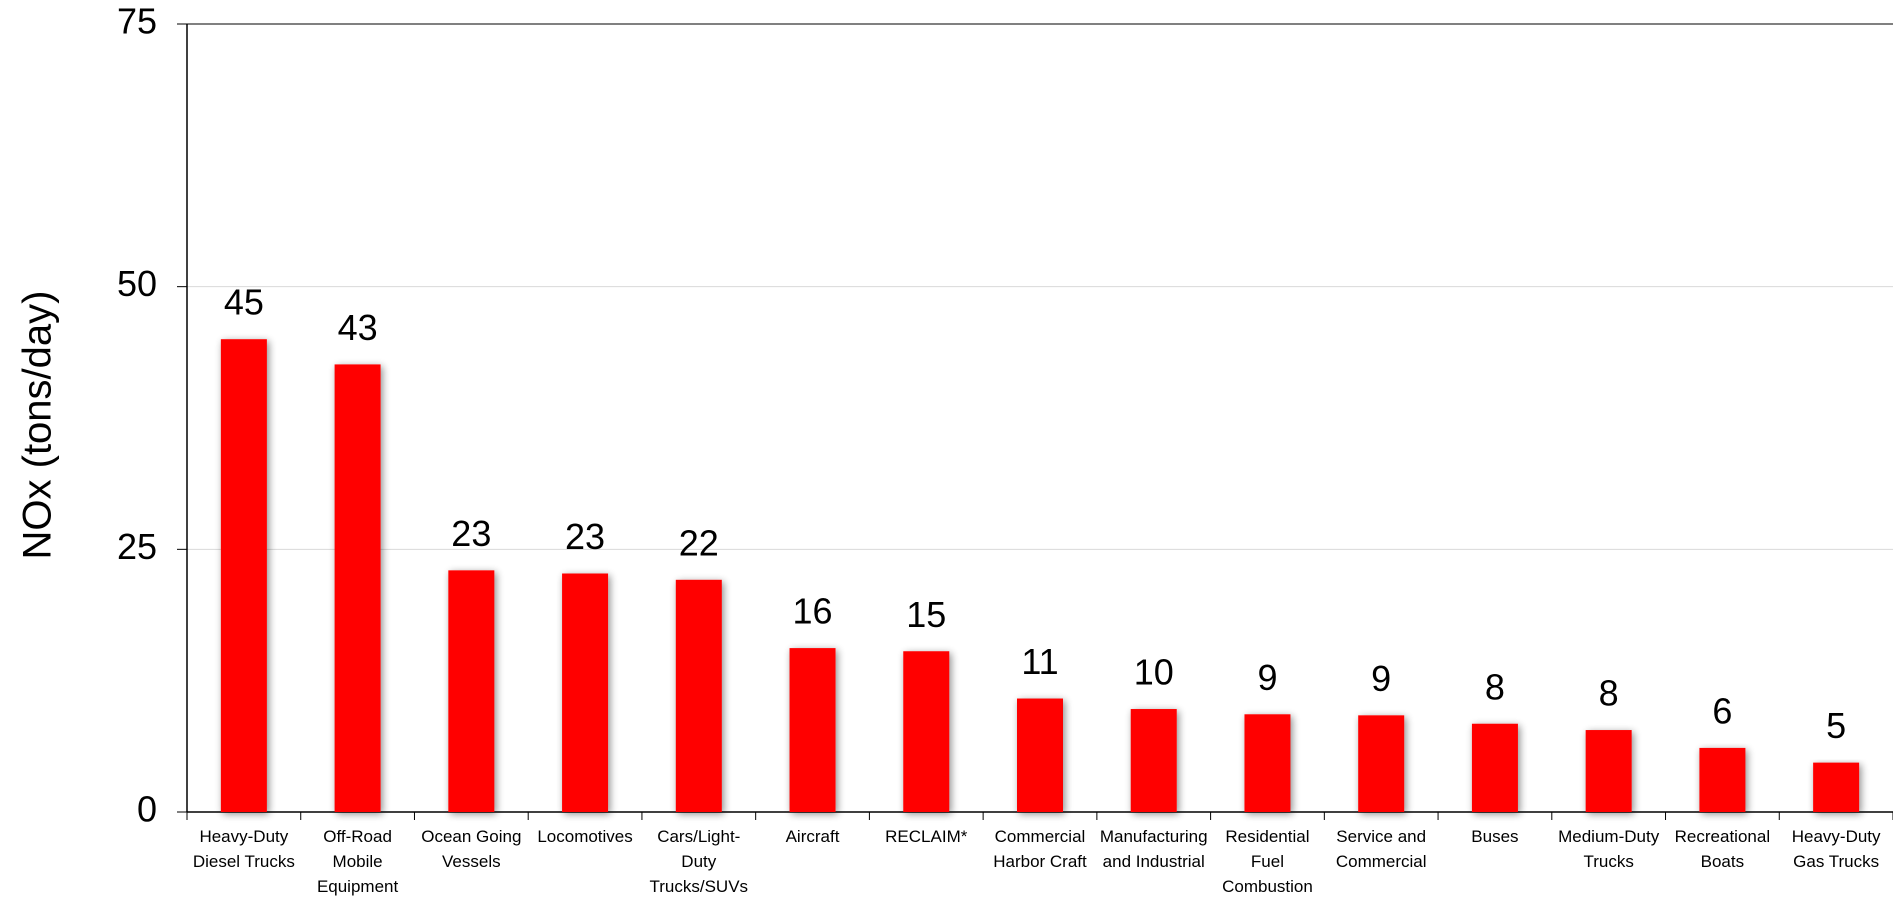 Image resolution: width=1893 pixels, height=900 pixels. What do you see at coordinates (812, 836) in the screenshot?
I see `x-tick-label: Aircraft` at bounding box center [812, 836].